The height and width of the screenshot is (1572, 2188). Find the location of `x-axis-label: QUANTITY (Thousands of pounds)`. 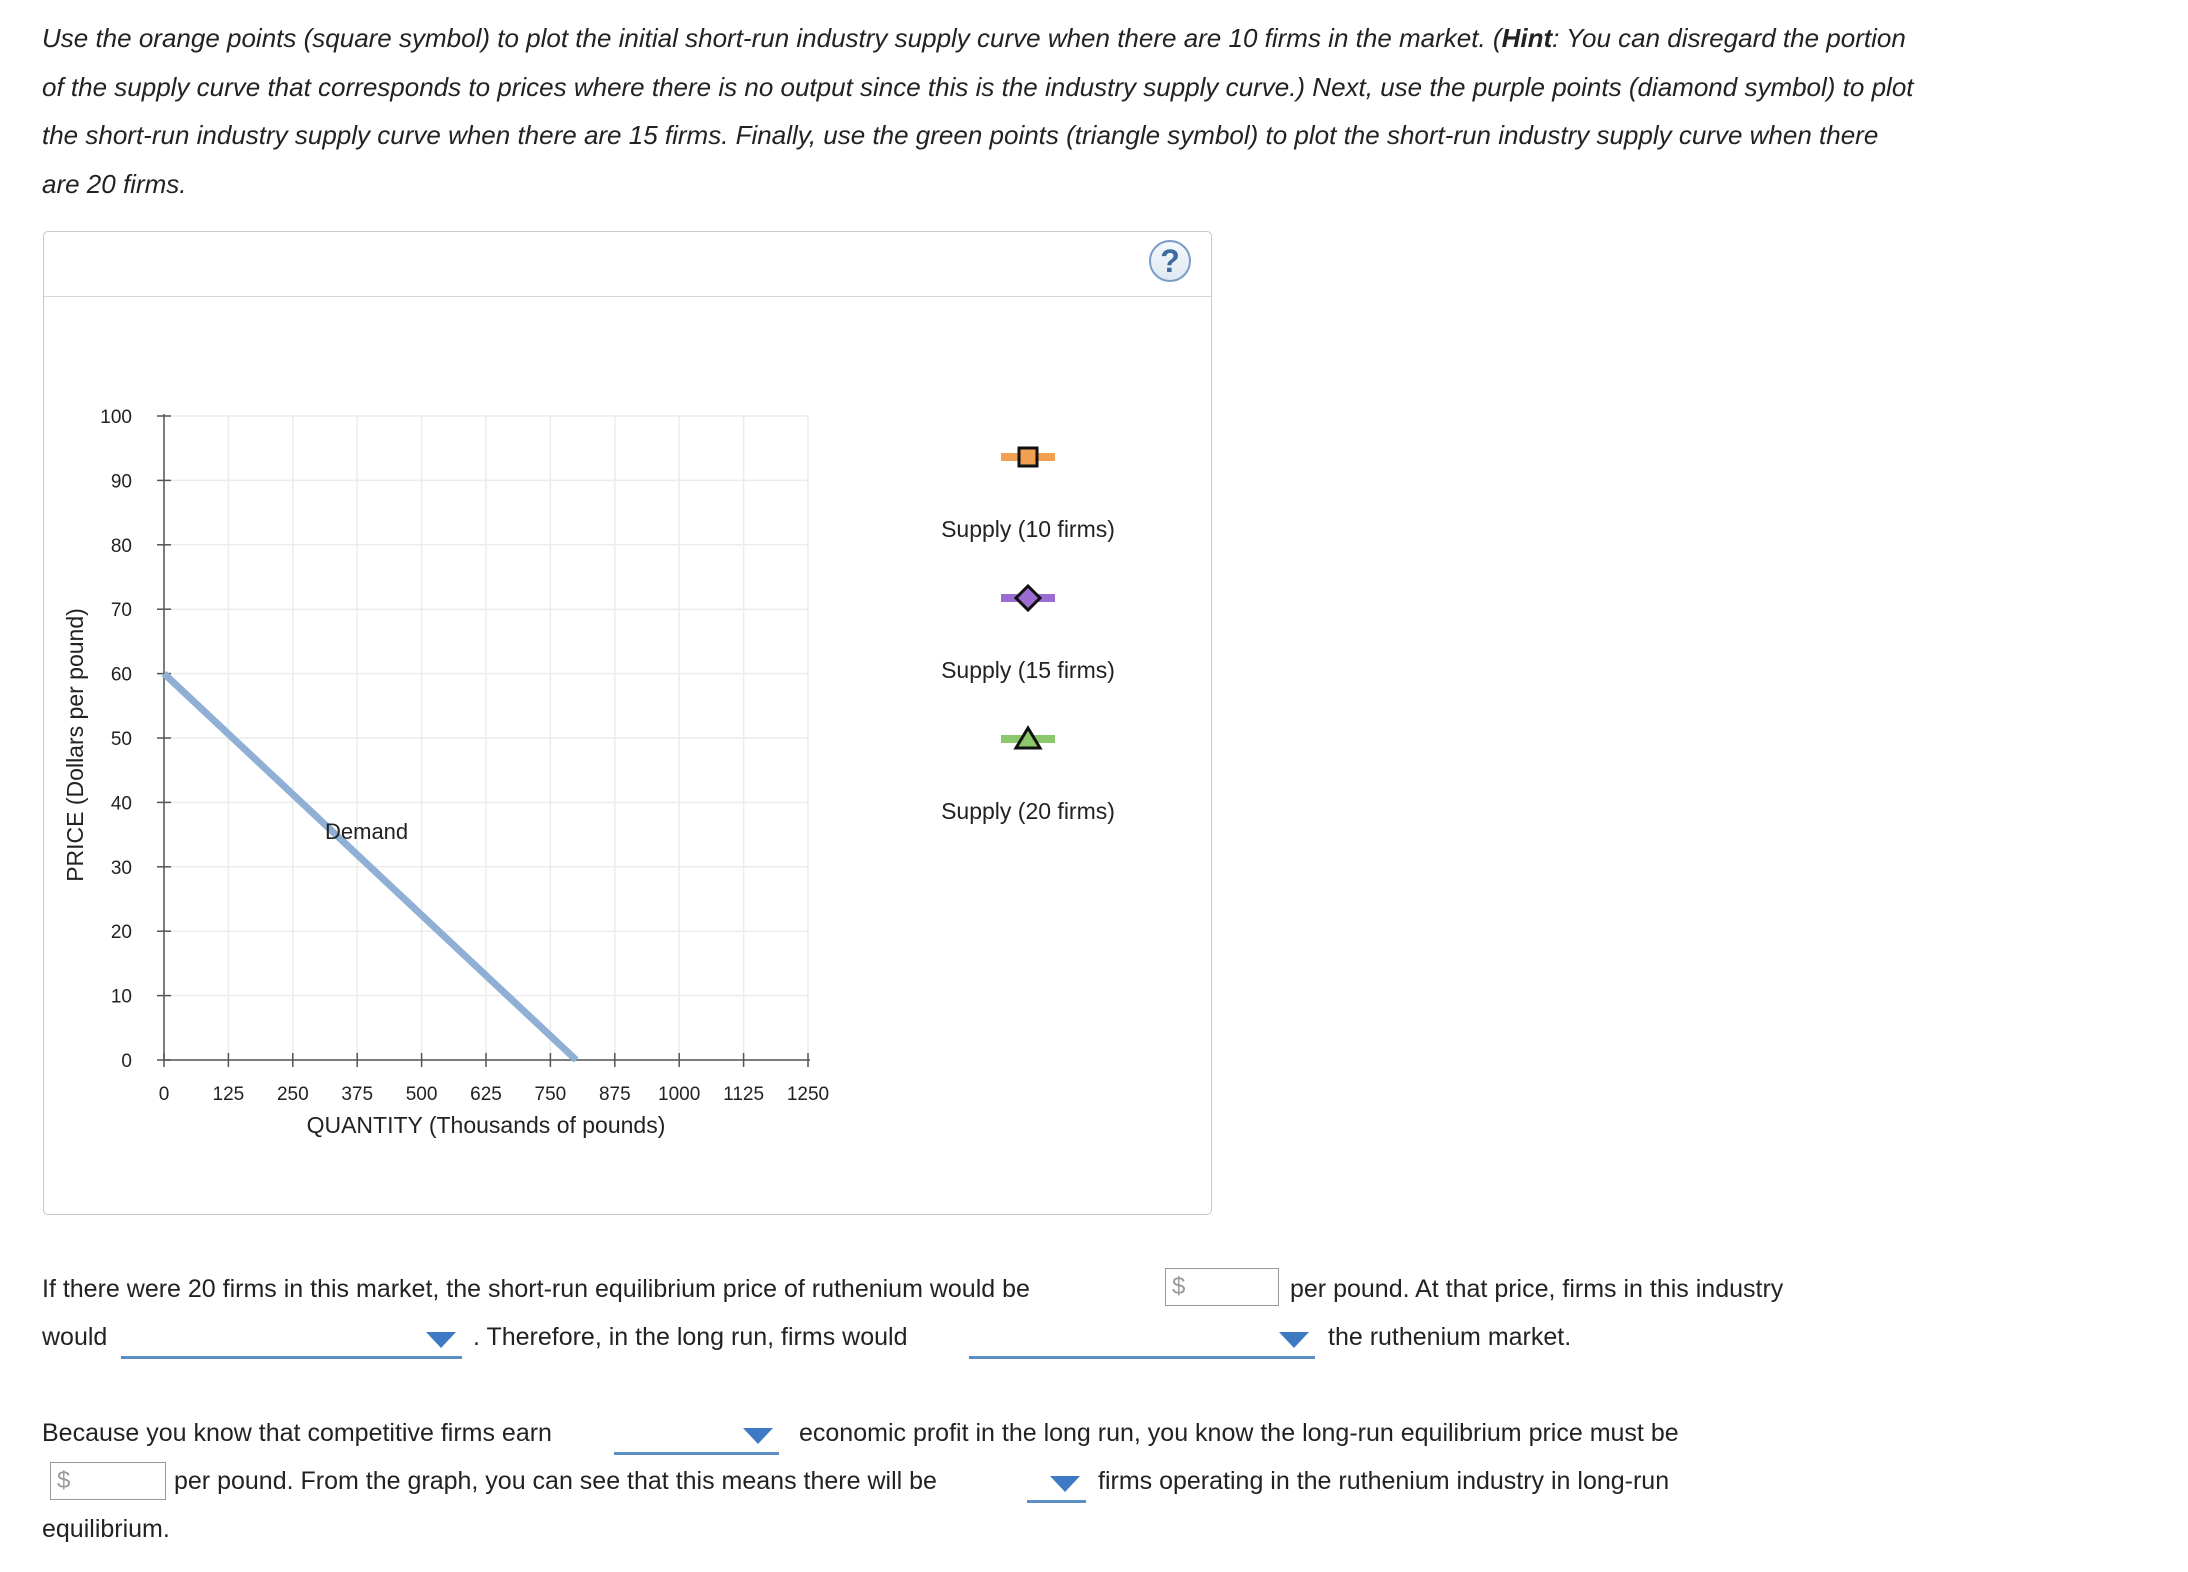

x-axis-label: QUANTITY (Thousands of pounds) is located at coordinates (486, 1125).